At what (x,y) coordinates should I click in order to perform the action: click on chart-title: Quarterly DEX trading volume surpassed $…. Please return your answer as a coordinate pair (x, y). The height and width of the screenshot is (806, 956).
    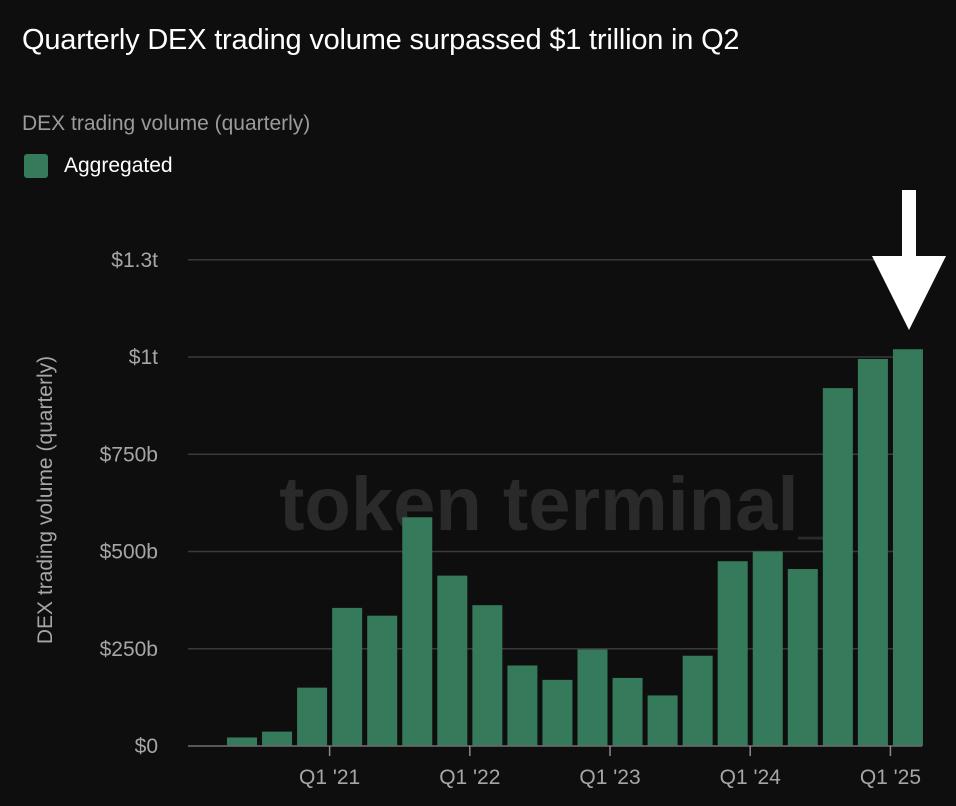
    Looking at the image, I should click on (381, 40).